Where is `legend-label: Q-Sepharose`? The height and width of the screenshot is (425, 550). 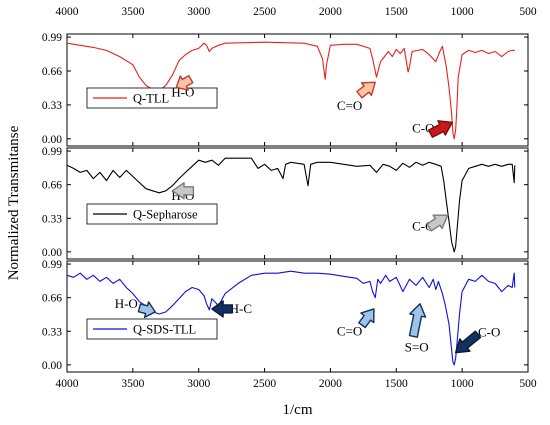 legend-label: Q-Sepharose is located at coordinates (165, 215).